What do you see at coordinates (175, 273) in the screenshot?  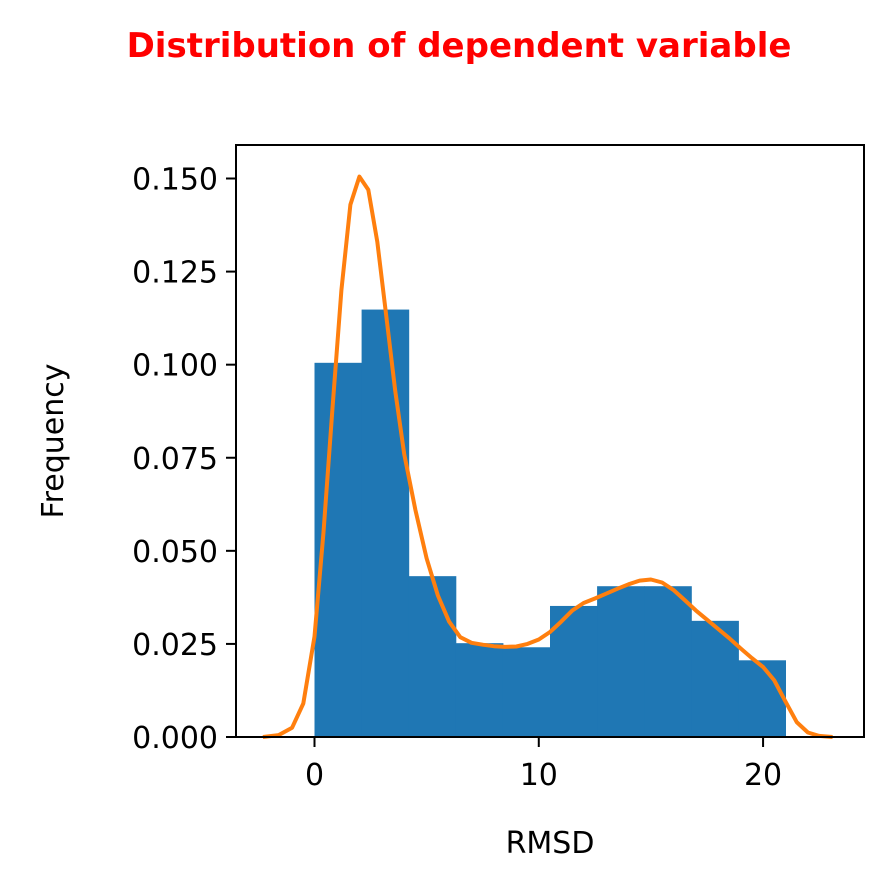 I see `y-tick-label: 0.125` at bounding box center [175, 273].